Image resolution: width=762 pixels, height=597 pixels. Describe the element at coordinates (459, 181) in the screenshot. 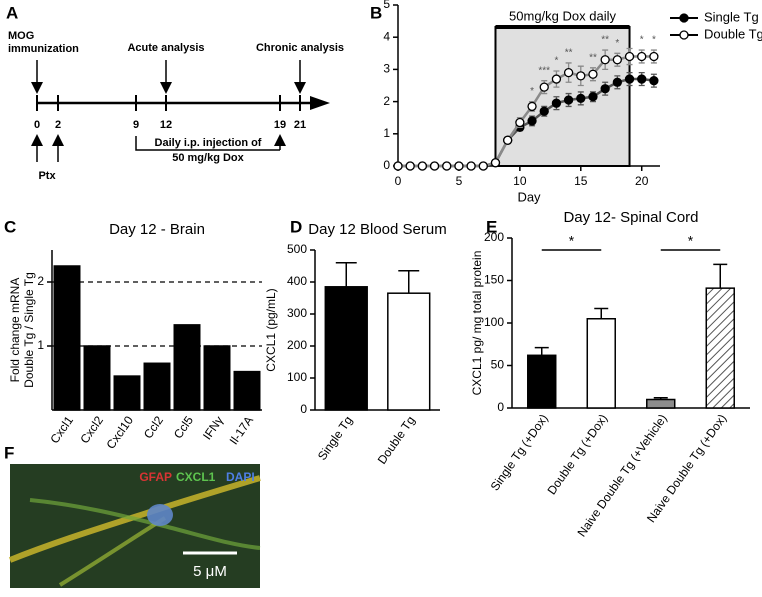

I see `x-tick-label: 5` at that location.